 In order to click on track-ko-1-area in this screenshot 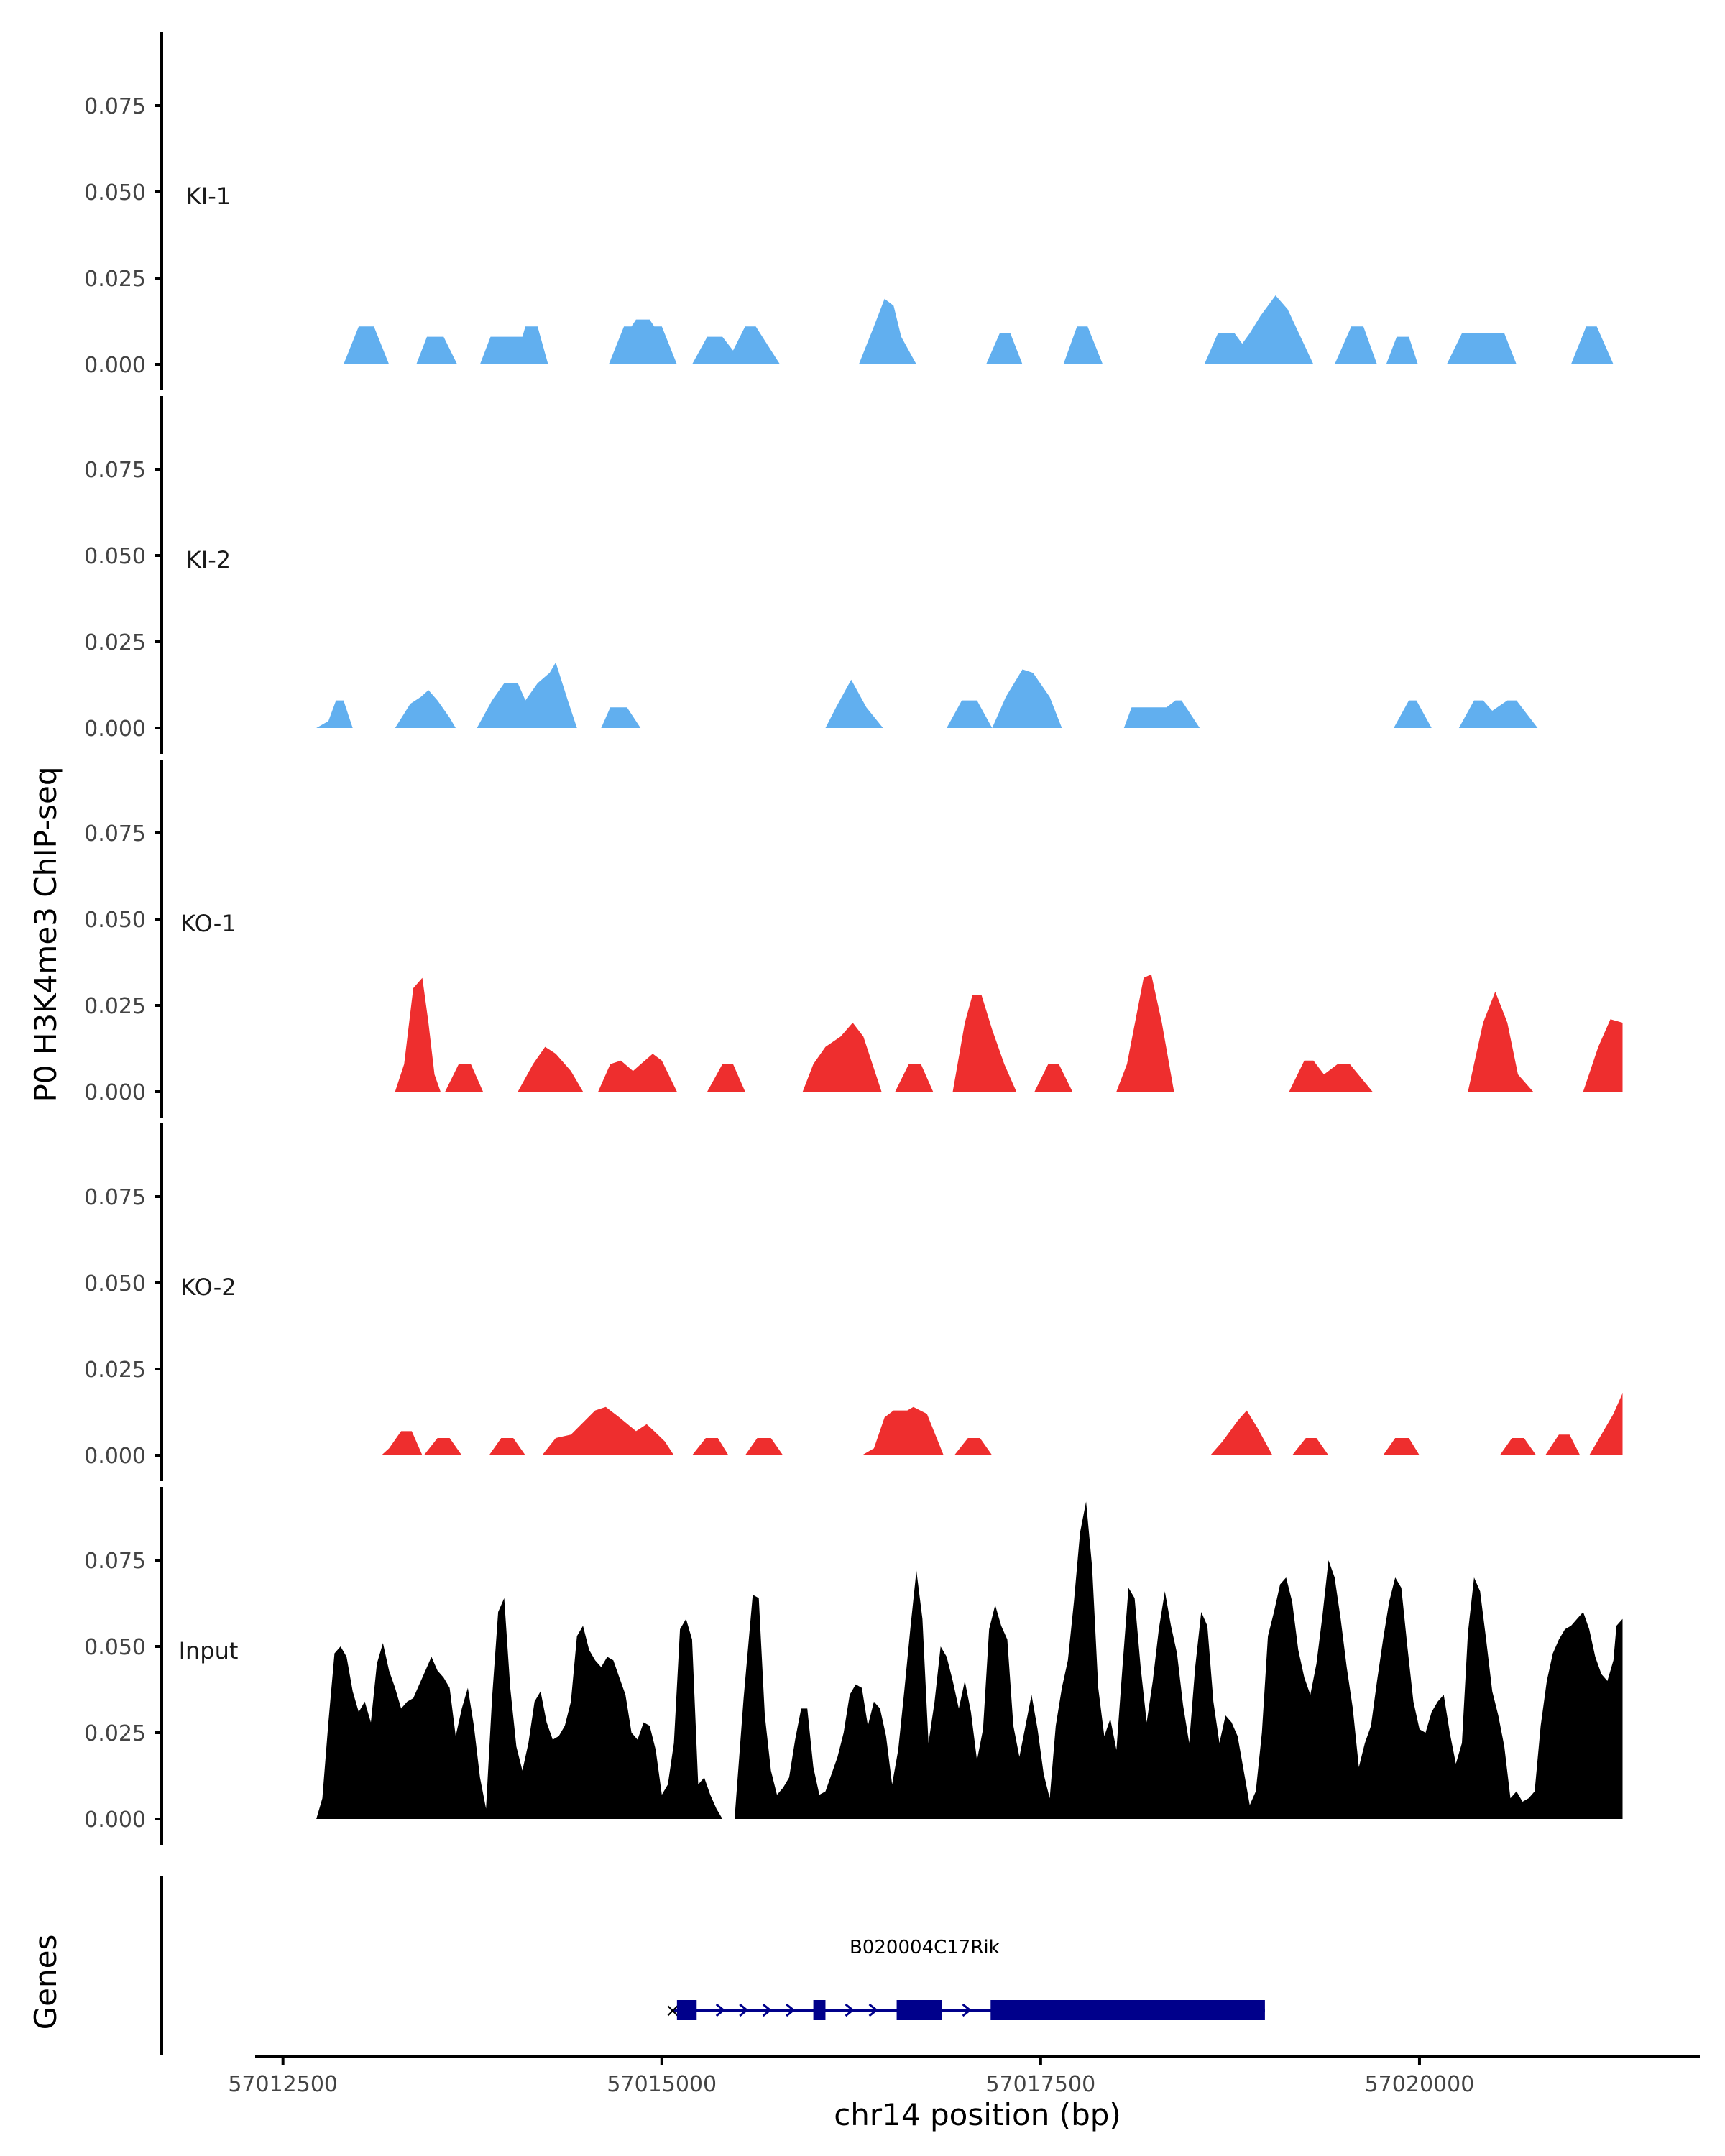, I will do `click(1009, 1033)`.